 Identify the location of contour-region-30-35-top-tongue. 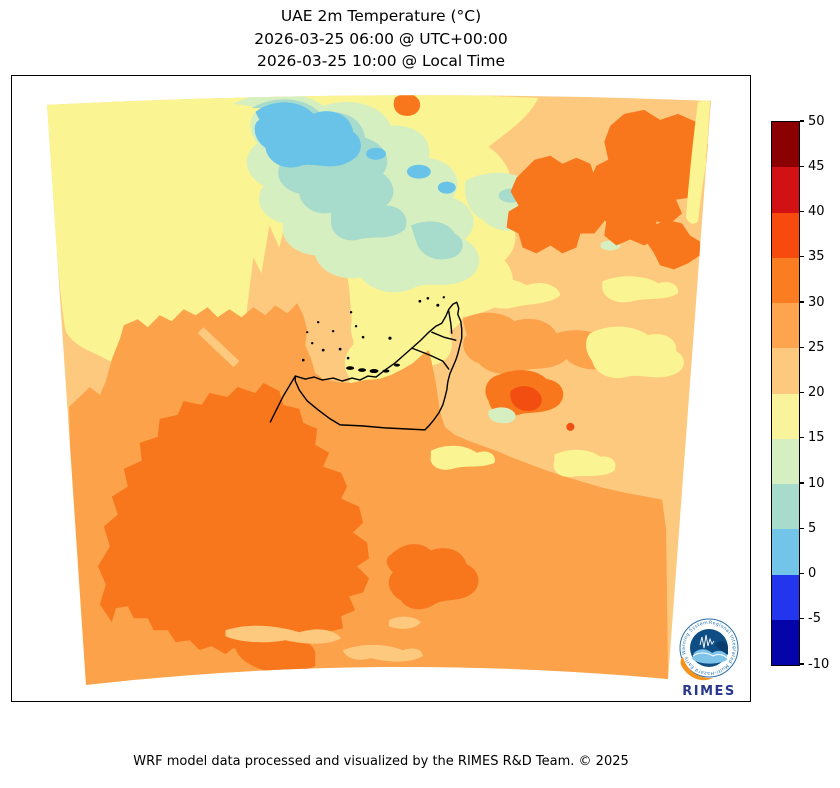
(407, 105).